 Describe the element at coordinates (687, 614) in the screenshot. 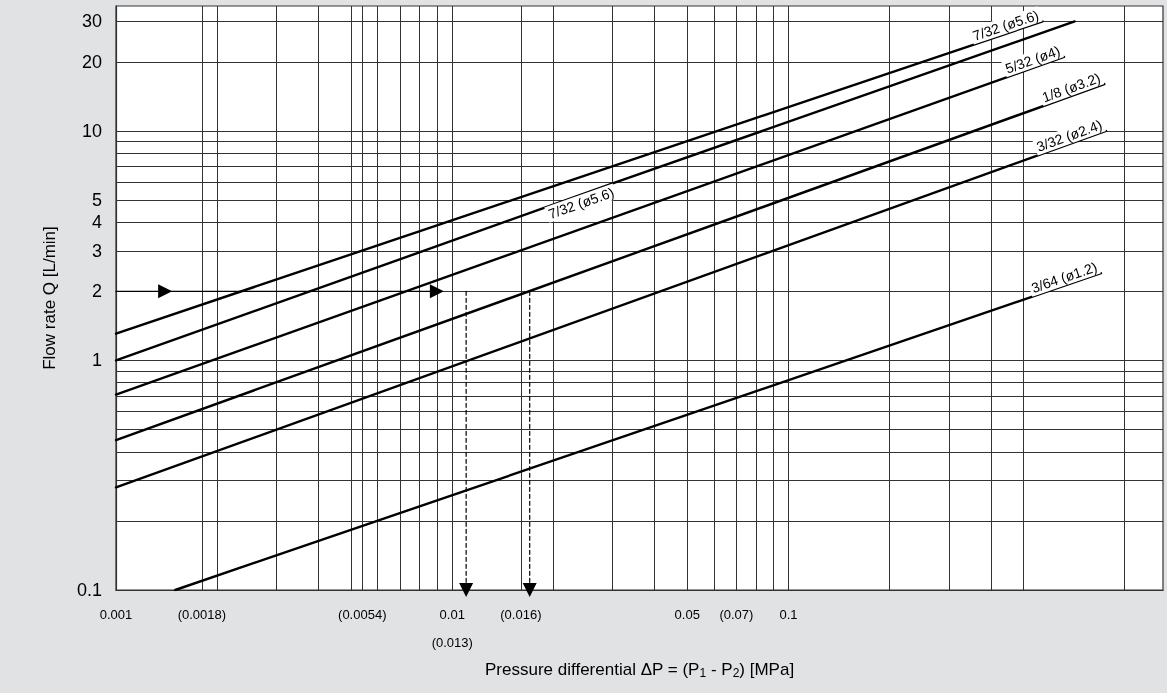

I see `x-tick-label: 0.05` at that location.